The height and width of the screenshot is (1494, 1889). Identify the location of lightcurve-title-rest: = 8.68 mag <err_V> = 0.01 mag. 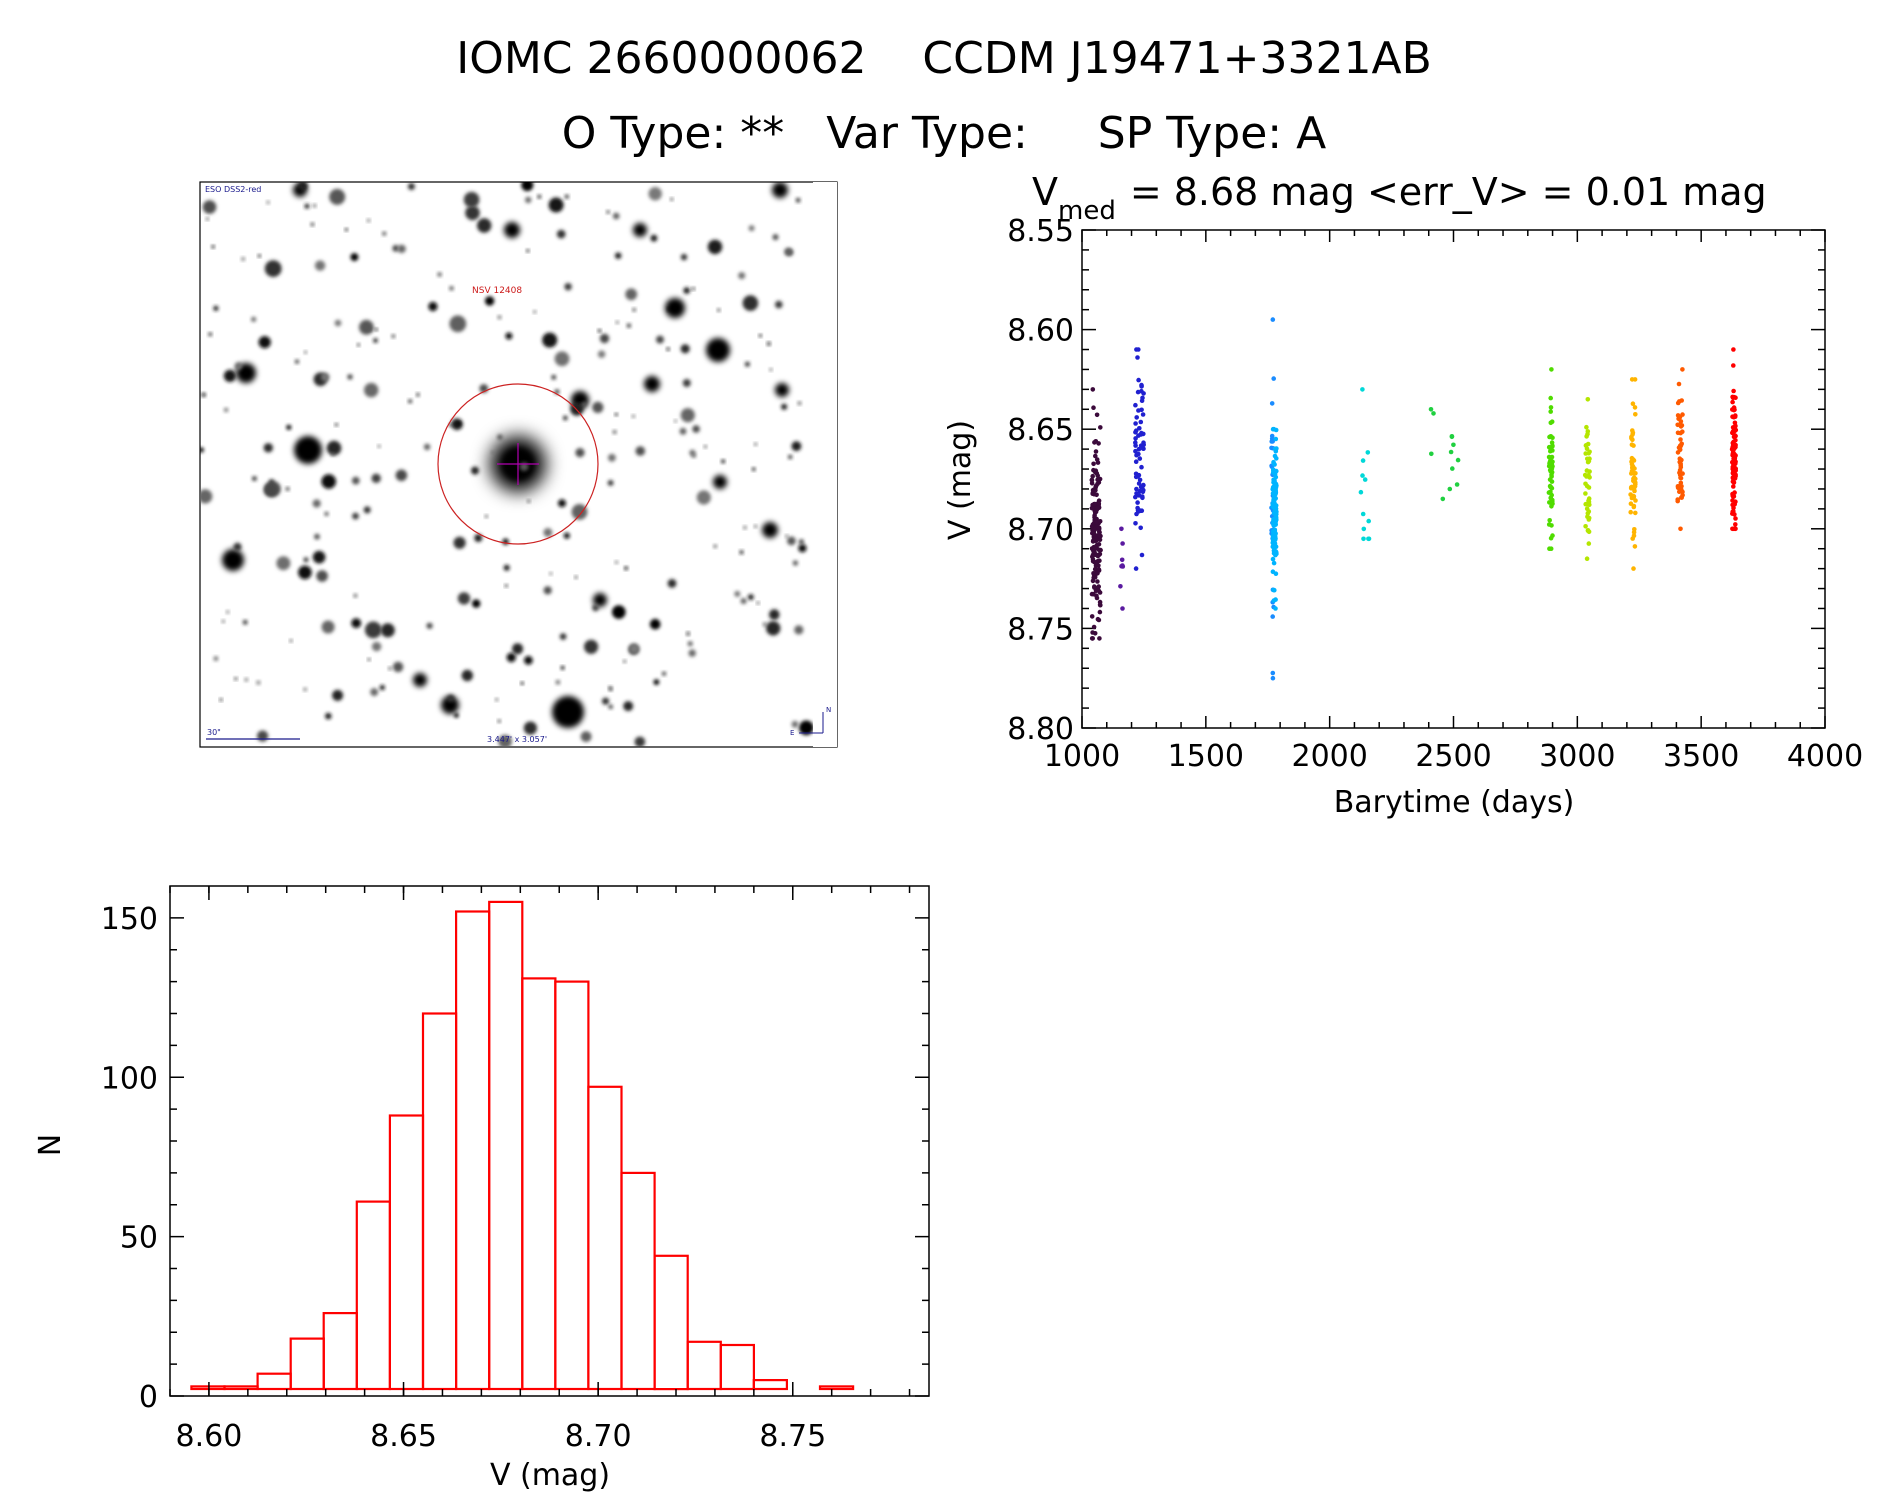
(1448, 192).